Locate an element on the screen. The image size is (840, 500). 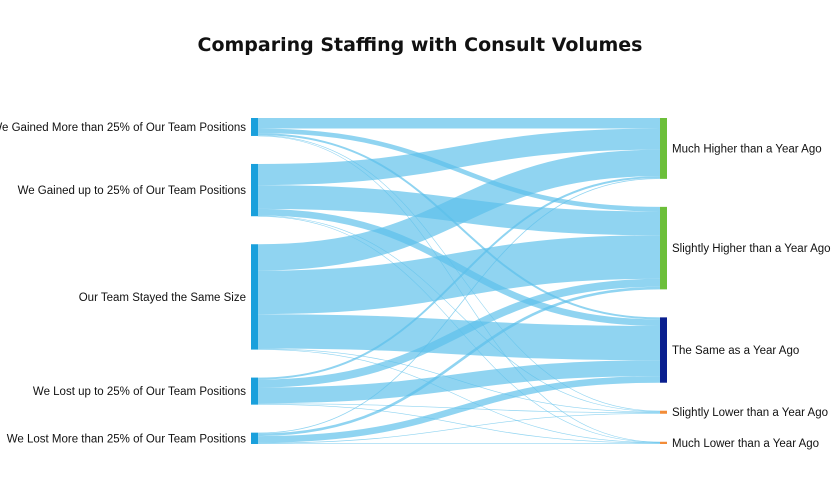
flow-link-s3-t1 is located at coordinates (459, 333).